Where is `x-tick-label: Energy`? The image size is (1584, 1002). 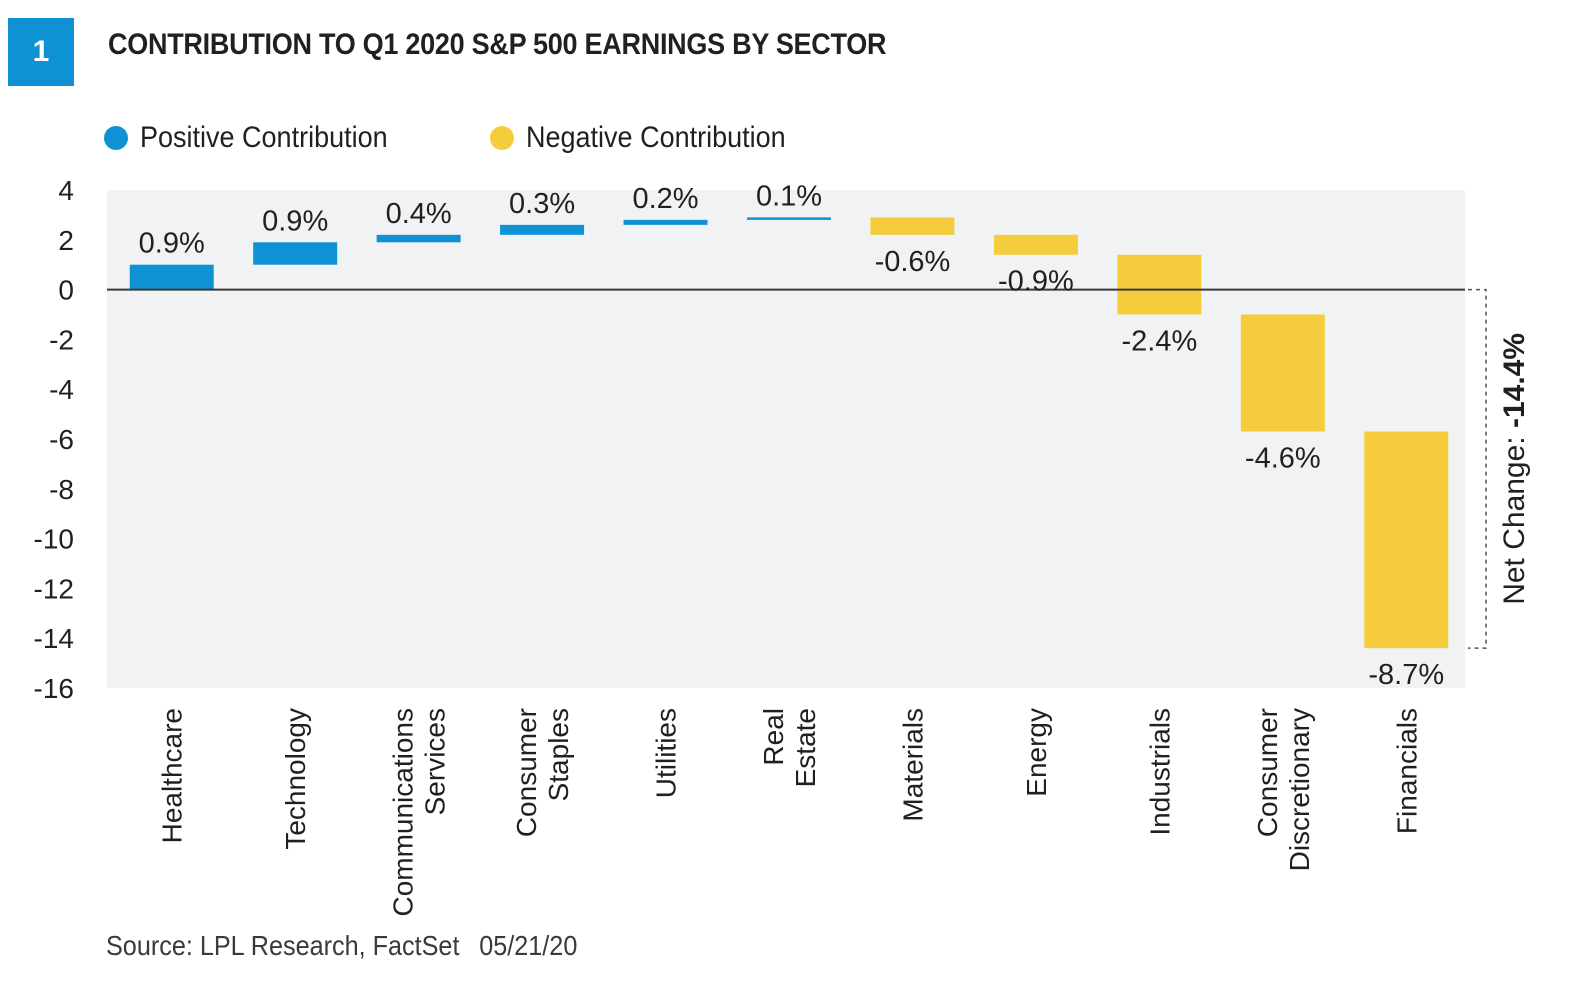
x-tick-label: Energy is located at coordinates (1036, 752).